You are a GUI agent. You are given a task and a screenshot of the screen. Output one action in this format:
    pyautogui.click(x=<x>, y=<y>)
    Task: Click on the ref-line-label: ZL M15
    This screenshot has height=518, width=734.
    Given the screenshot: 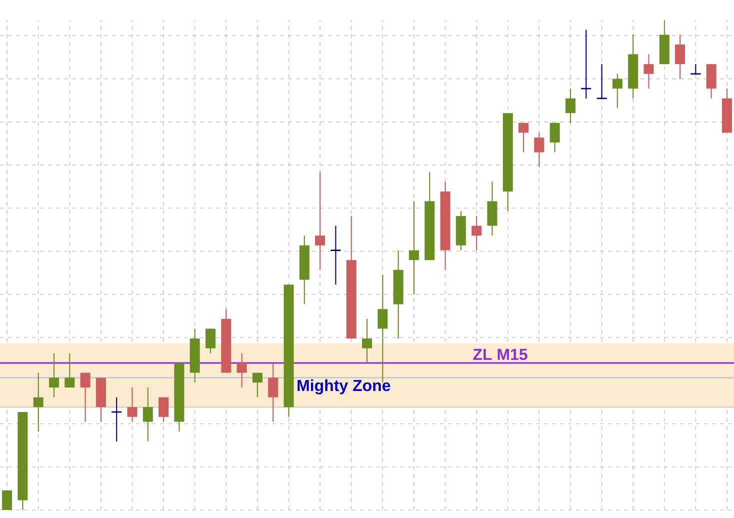 What is the action you would take?
    pyautogui.click(x=500, y=354)
    